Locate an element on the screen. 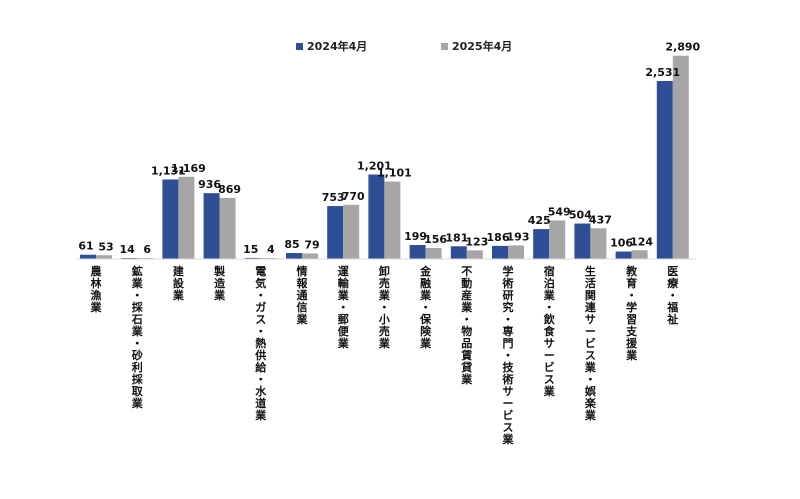 This screenshot has width=800, height=499. category-label-13: 生活関連サービス業・娯楽業 is located at coordinates (590, 343).